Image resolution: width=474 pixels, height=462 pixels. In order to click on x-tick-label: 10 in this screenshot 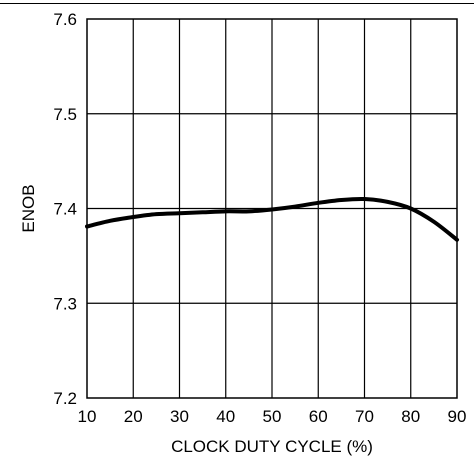, I will do `click(87, 416)`.